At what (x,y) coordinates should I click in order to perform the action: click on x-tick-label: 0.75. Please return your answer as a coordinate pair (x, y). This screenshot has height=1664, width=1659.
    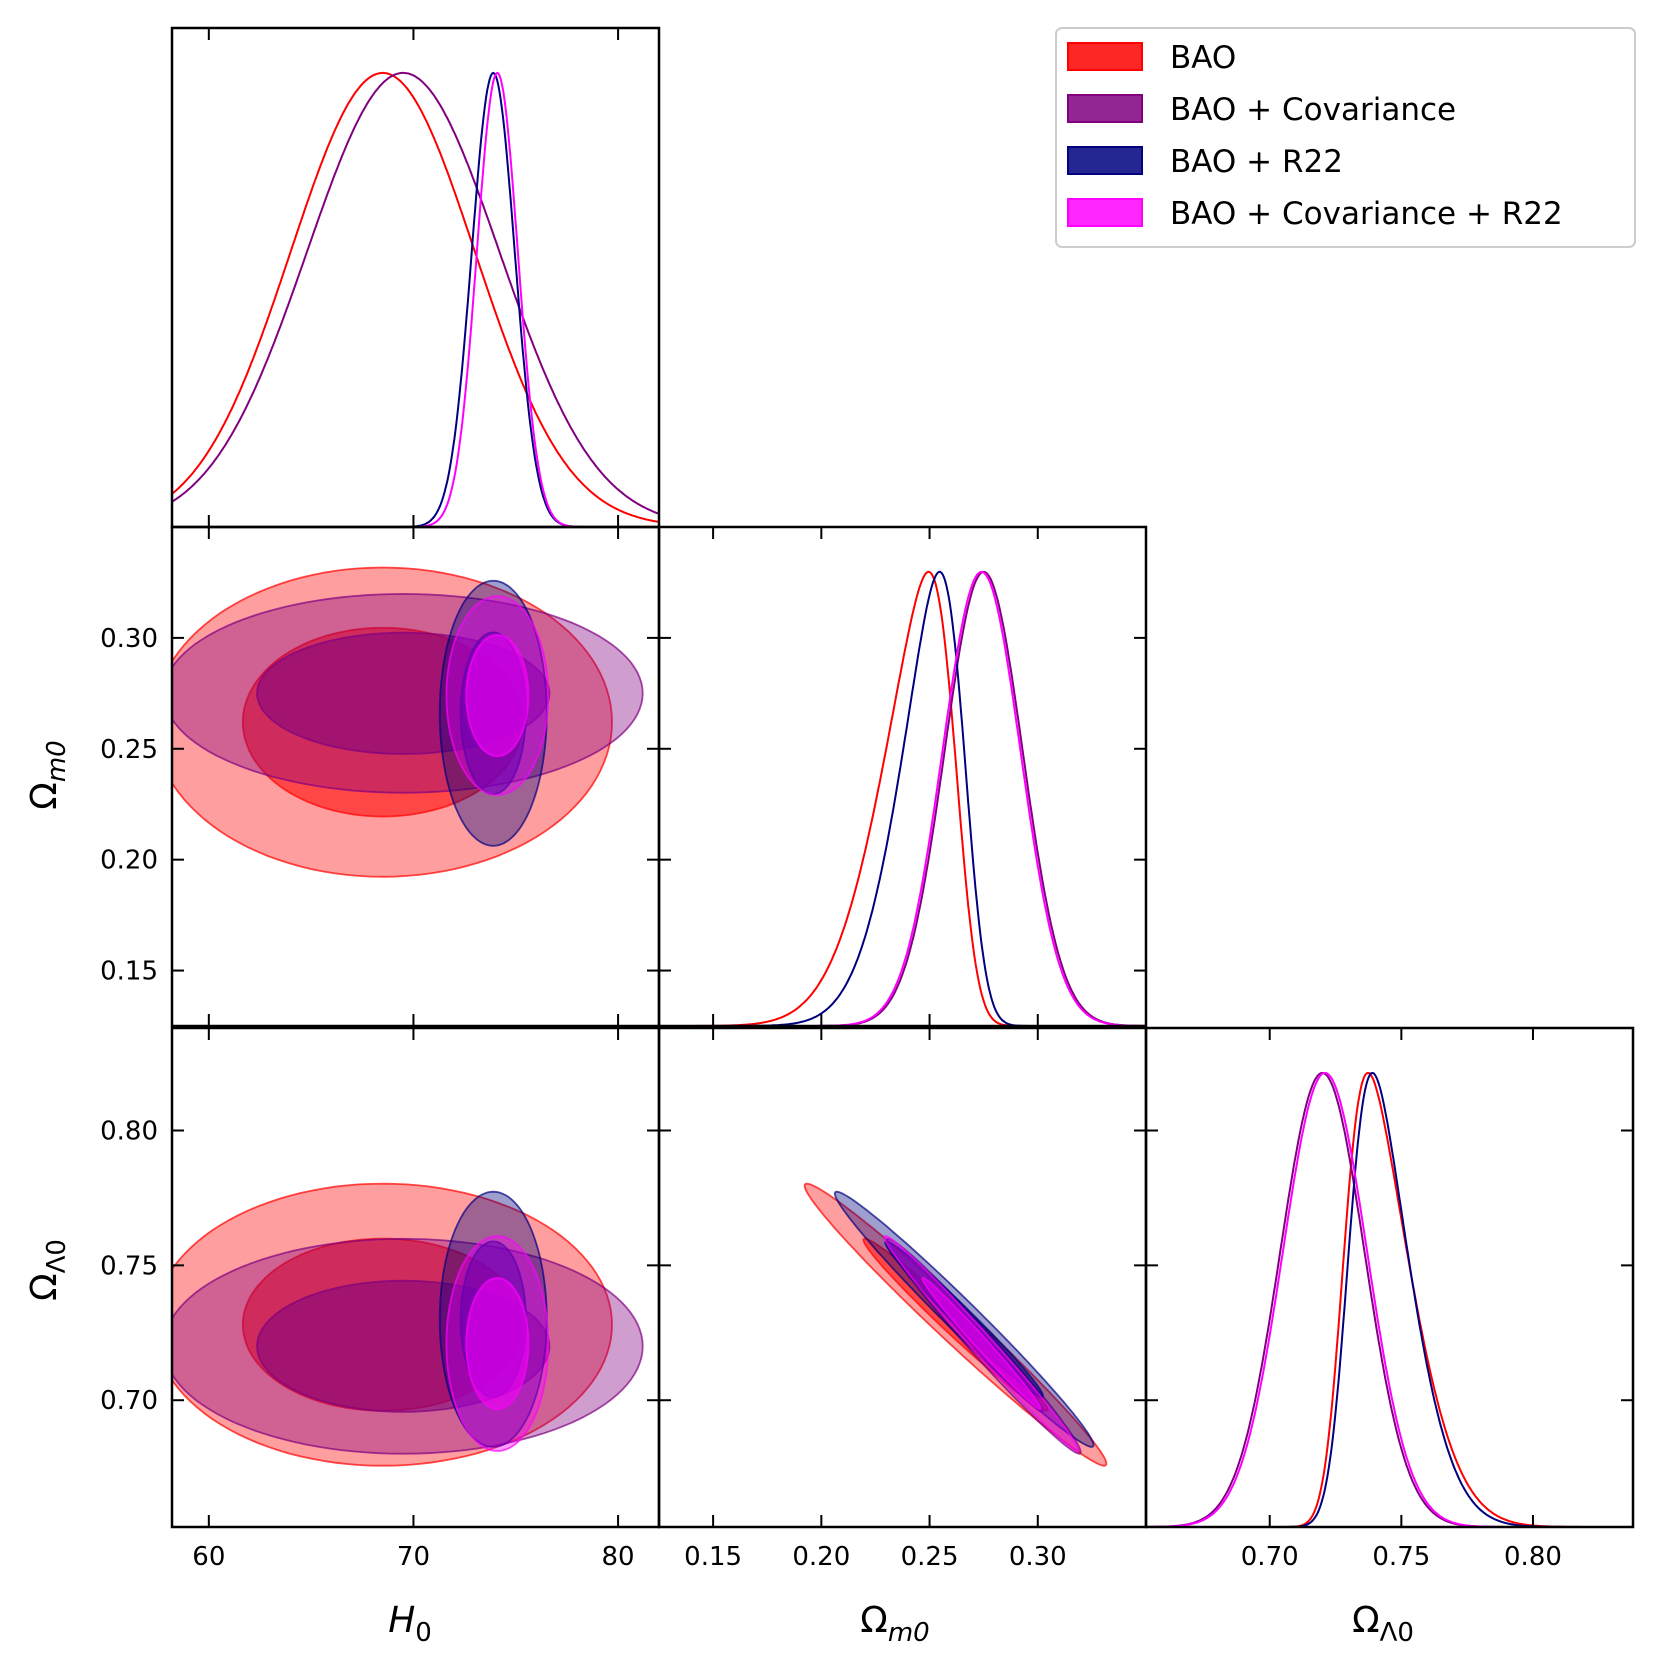
    Looking at the image, I should click on (1401, 1557).